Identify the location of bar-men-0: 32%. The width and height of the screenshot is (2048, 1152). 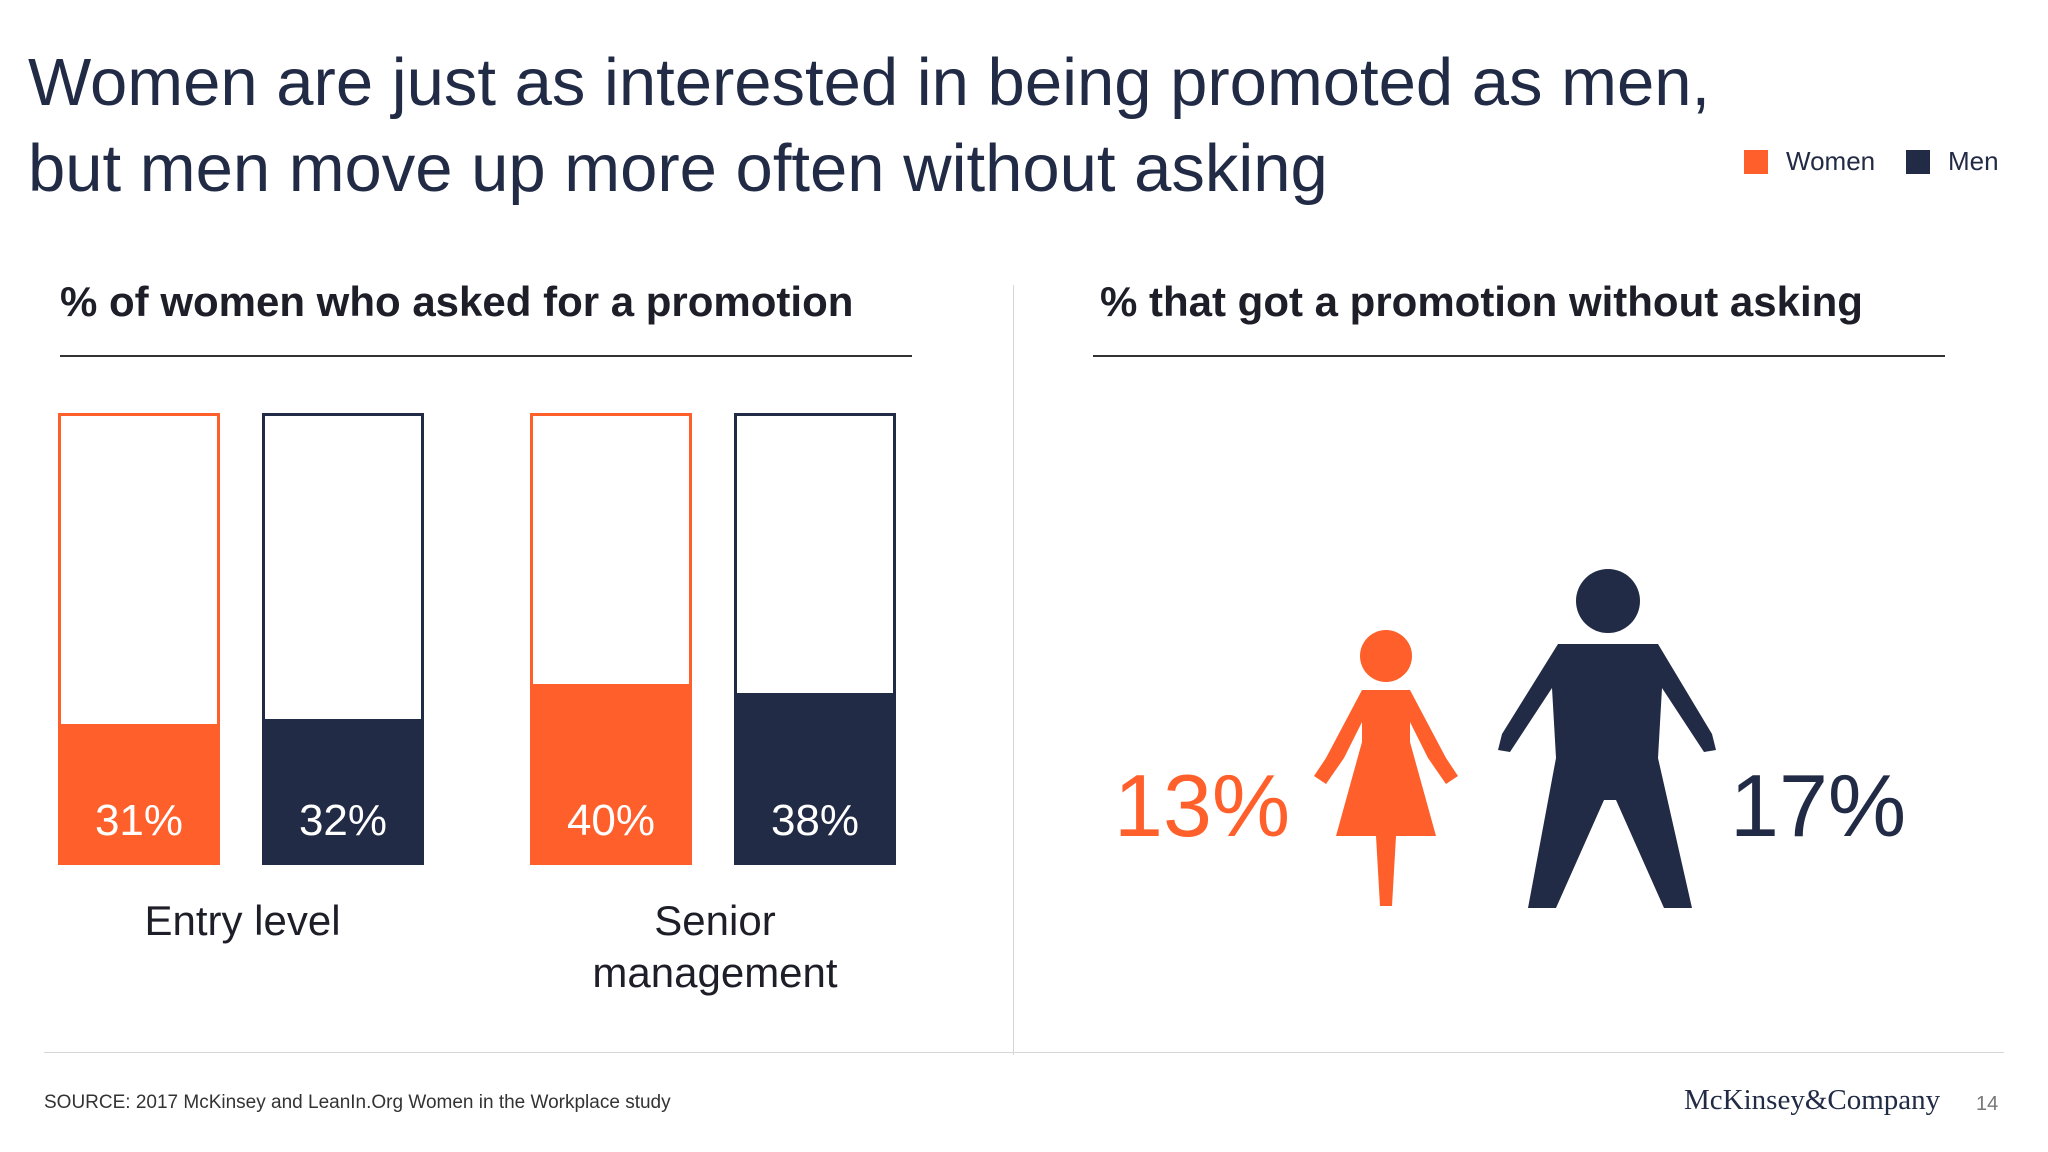
(343, 639).